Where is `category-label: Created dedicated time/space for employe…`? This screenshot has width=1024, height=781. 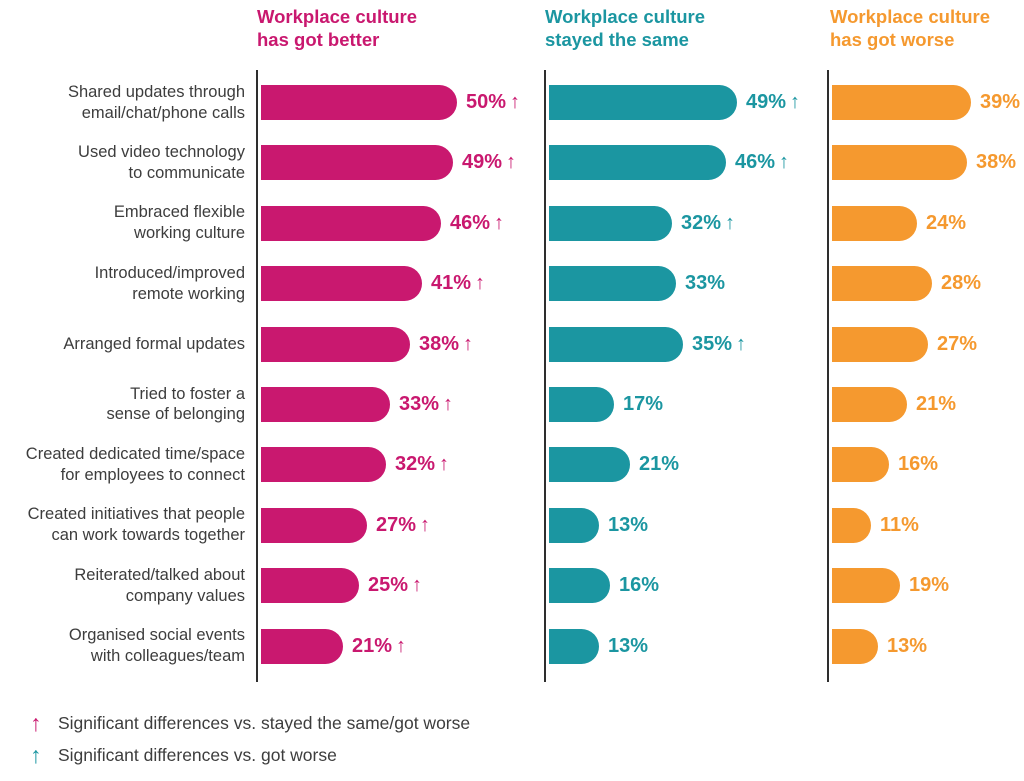
category-label: Created dedicated time/space for employe… is located at coordinates (135, 464).